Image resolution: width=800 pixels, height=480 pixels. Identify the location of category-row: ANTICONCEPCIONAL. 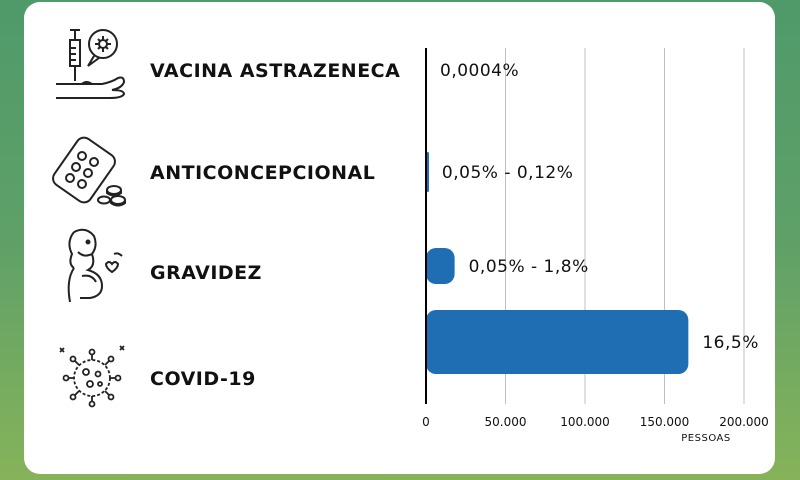
(234, 178).